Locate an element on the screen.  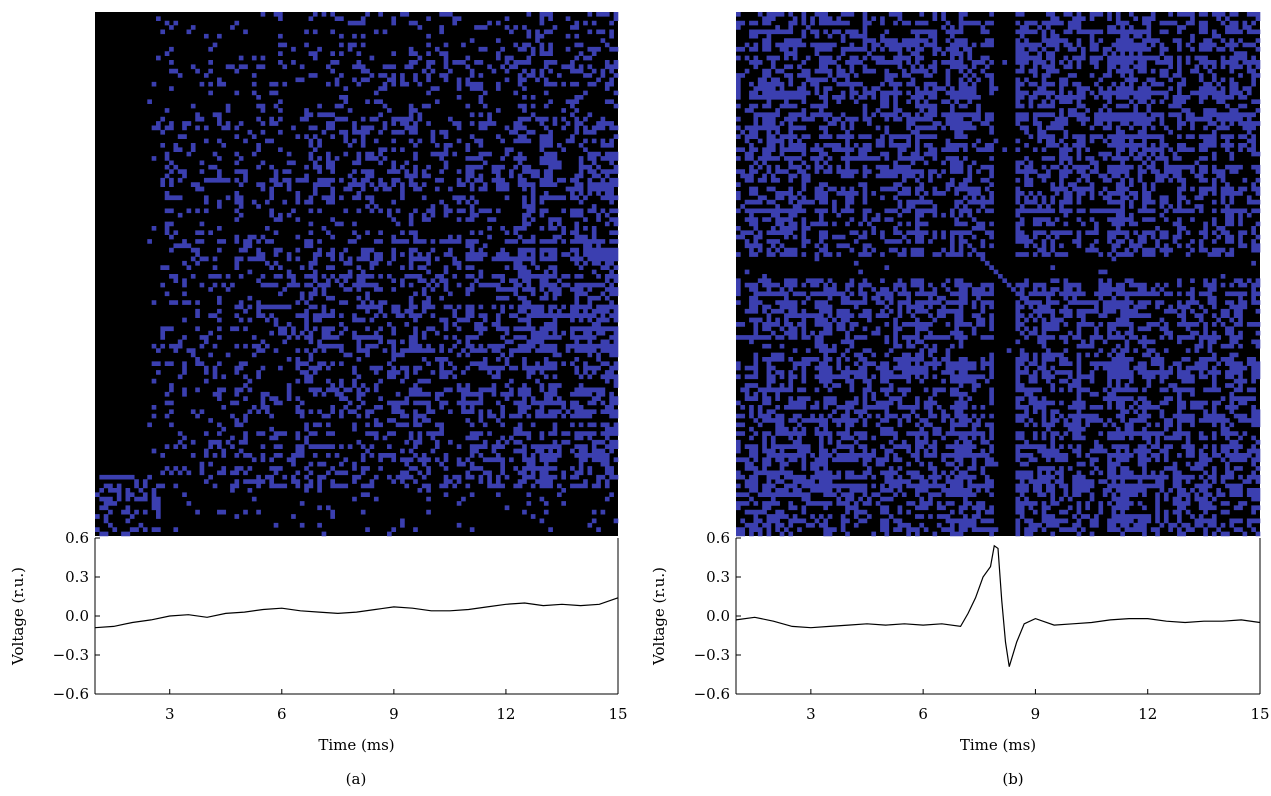
panel-a-label: (a) is located at coordinates (356, 779).